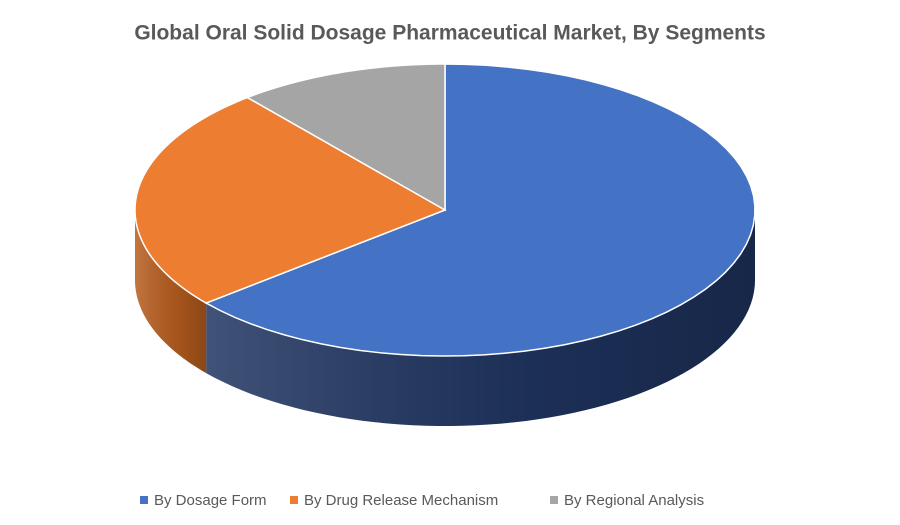  What do you see at coordinates (210, 500) in the screenshot?
I see `legend-label: By Dosage Form` at bounding box center [210, 500].